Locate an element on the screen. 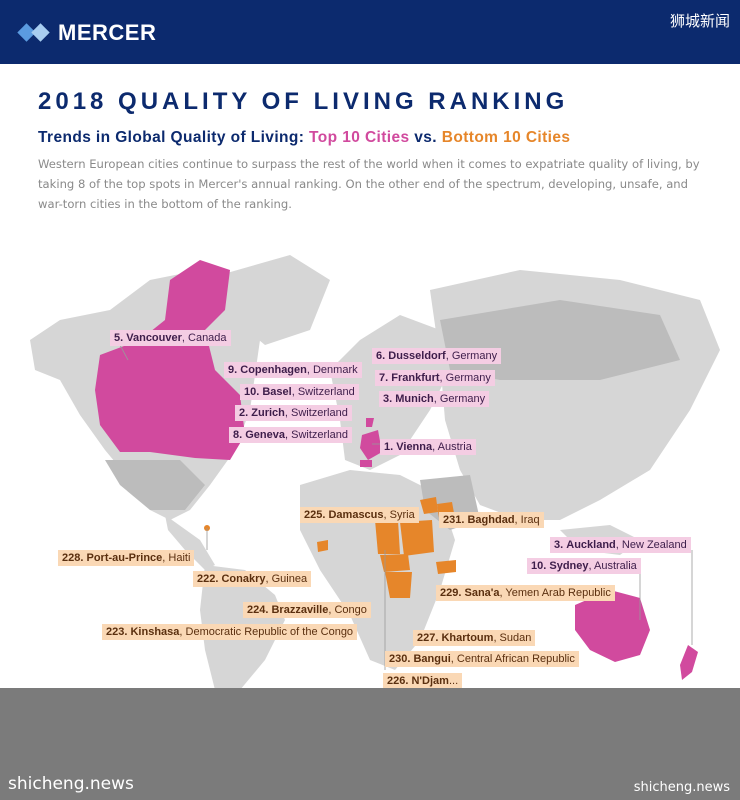  label-sydney: 10. Sydney, Australia is located at coordinates (584, 566).